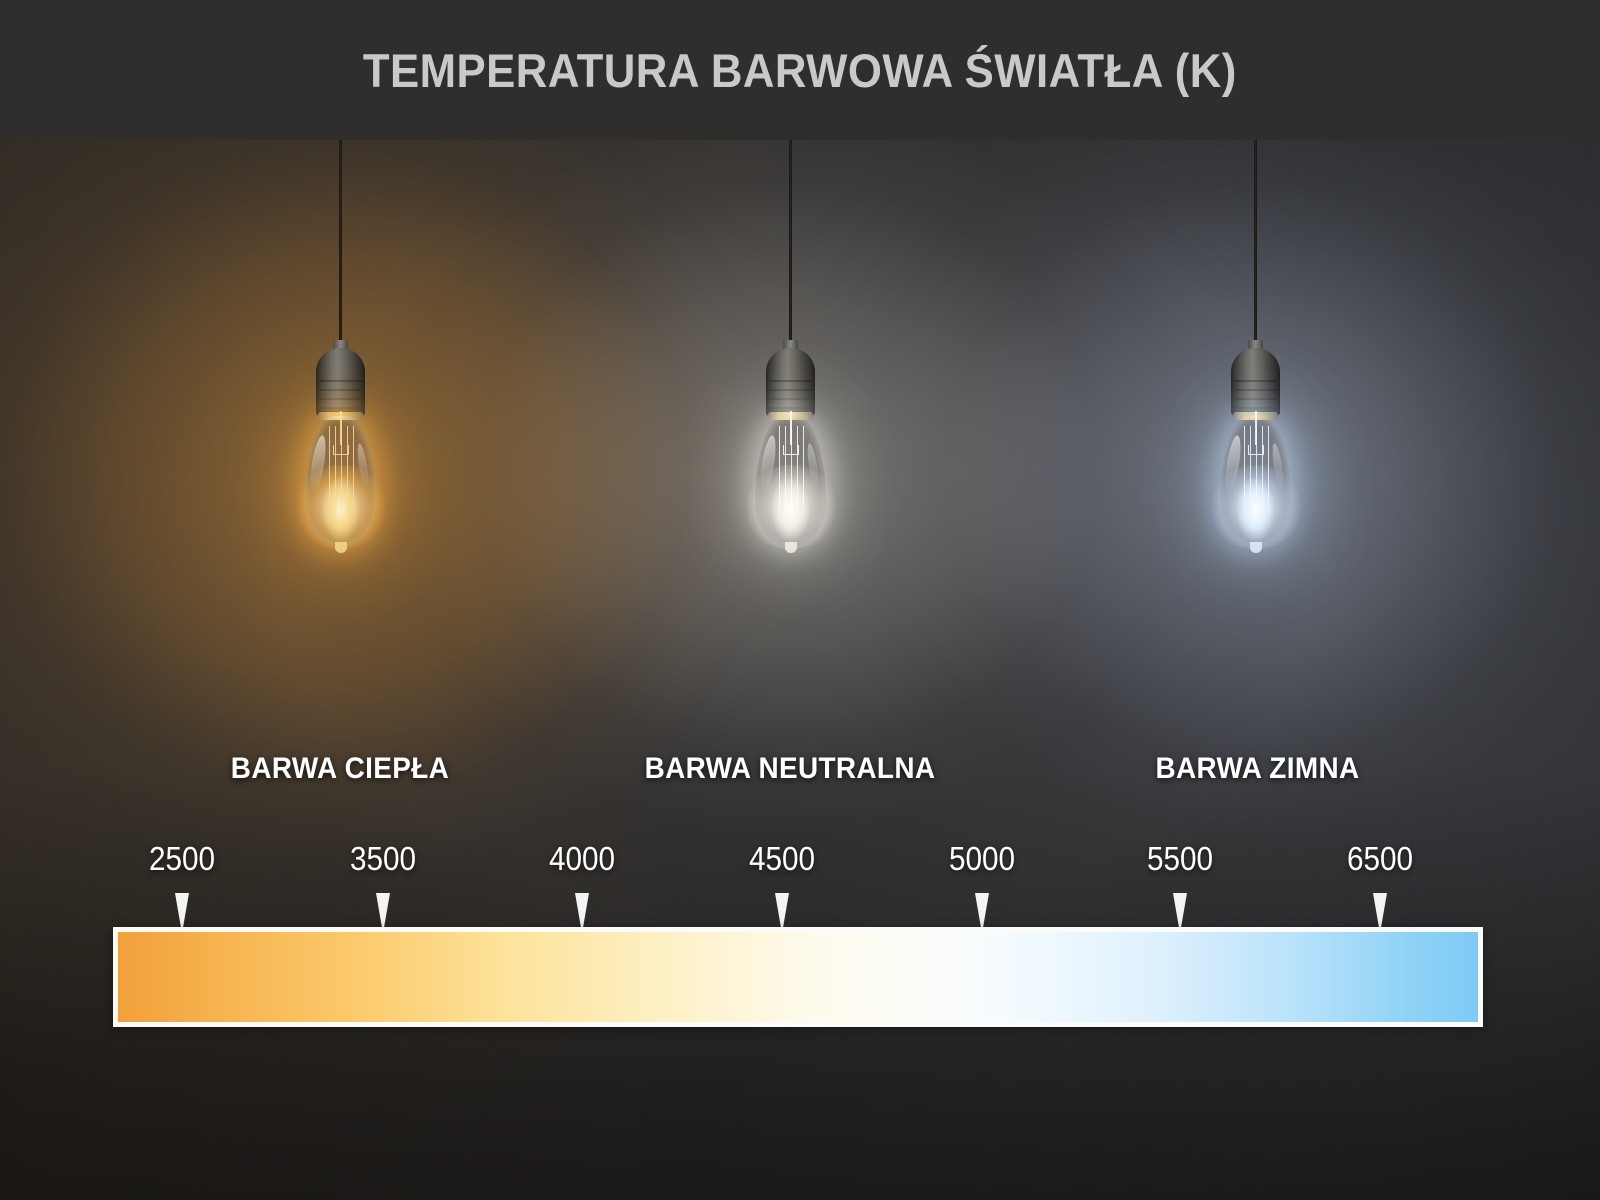 The image size is (1600, 1200). I want to click on color-temperature-gradient, so click(798, 977).